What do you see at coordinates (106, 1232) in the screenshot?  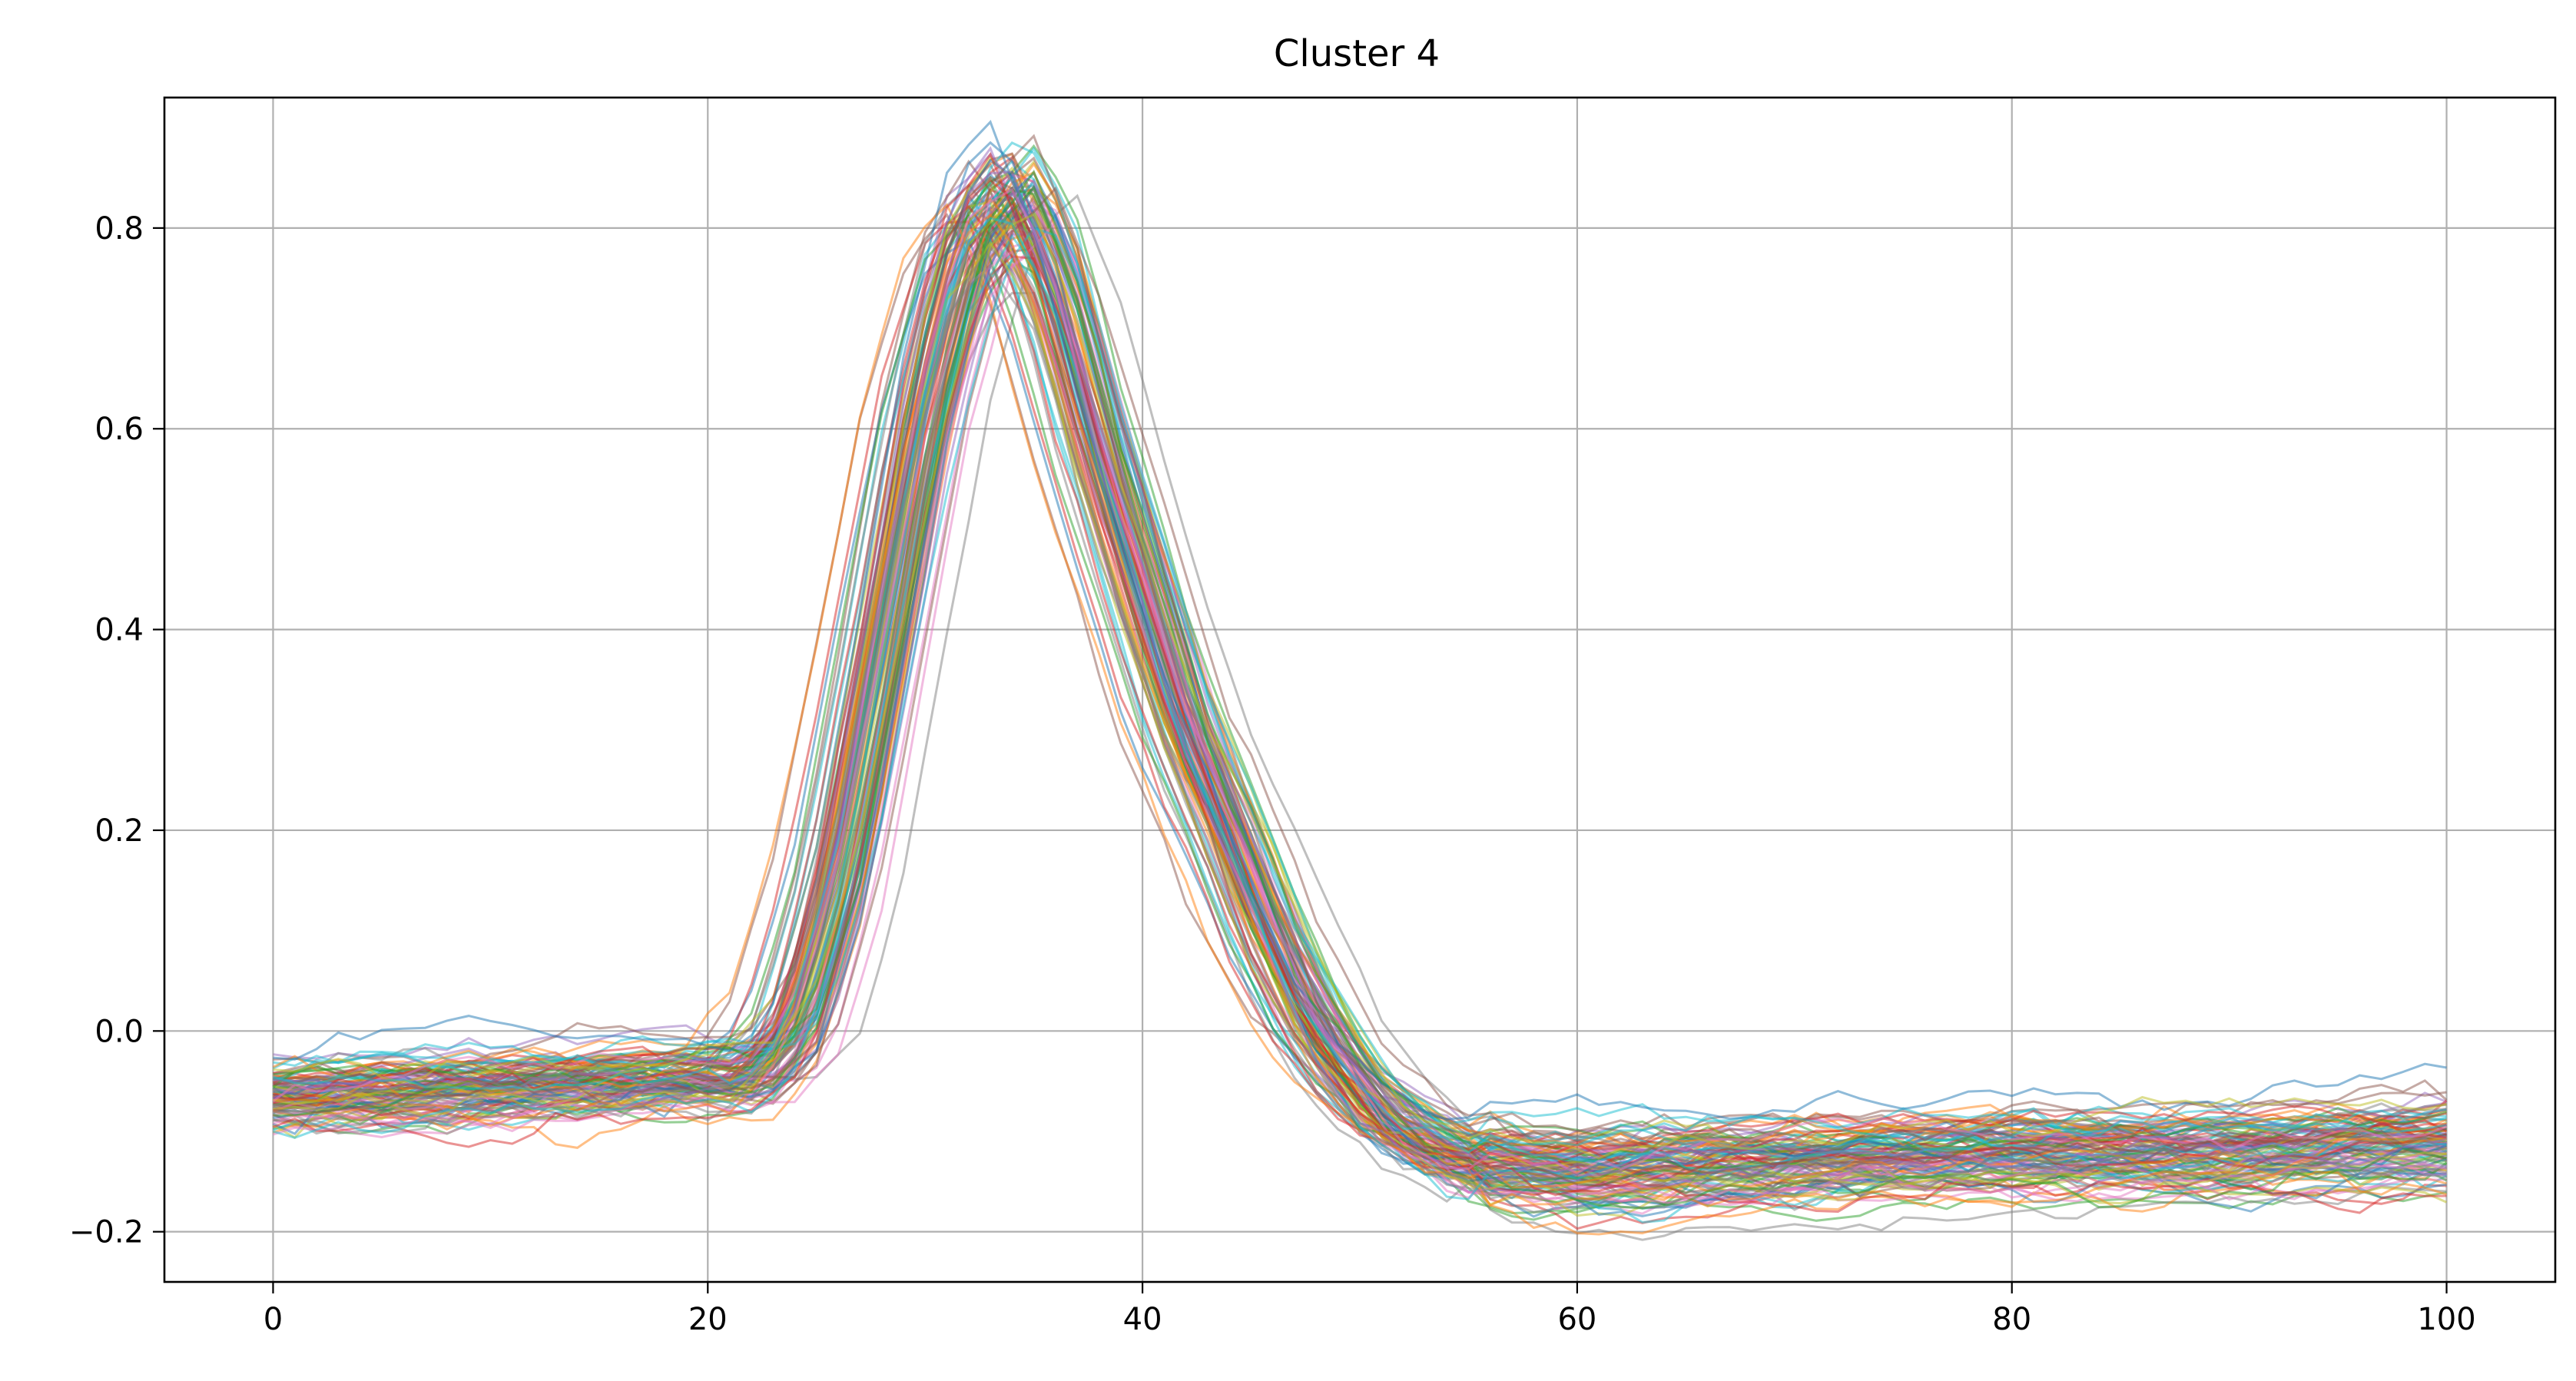 I see `y-tick-label: −0.2` at bounding box center [106, 1232].